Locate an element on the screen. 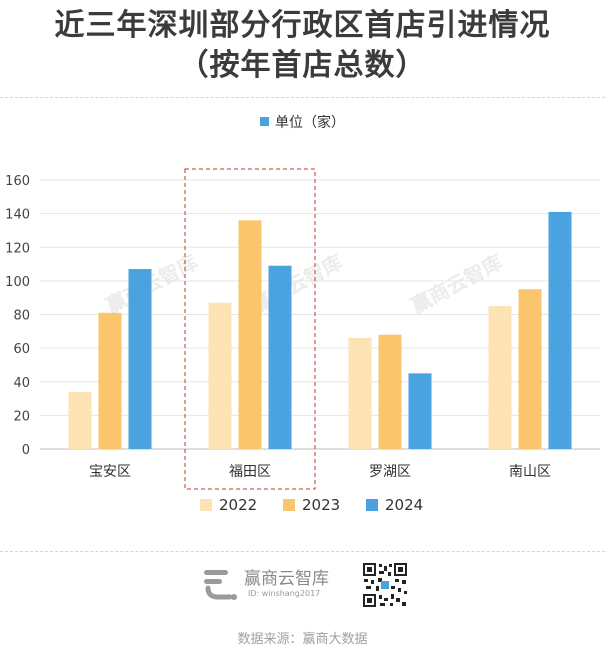 The height and width of the screenshot is (653, 605). y-tick-label-120: 120 is located at coordinates (17, 248).